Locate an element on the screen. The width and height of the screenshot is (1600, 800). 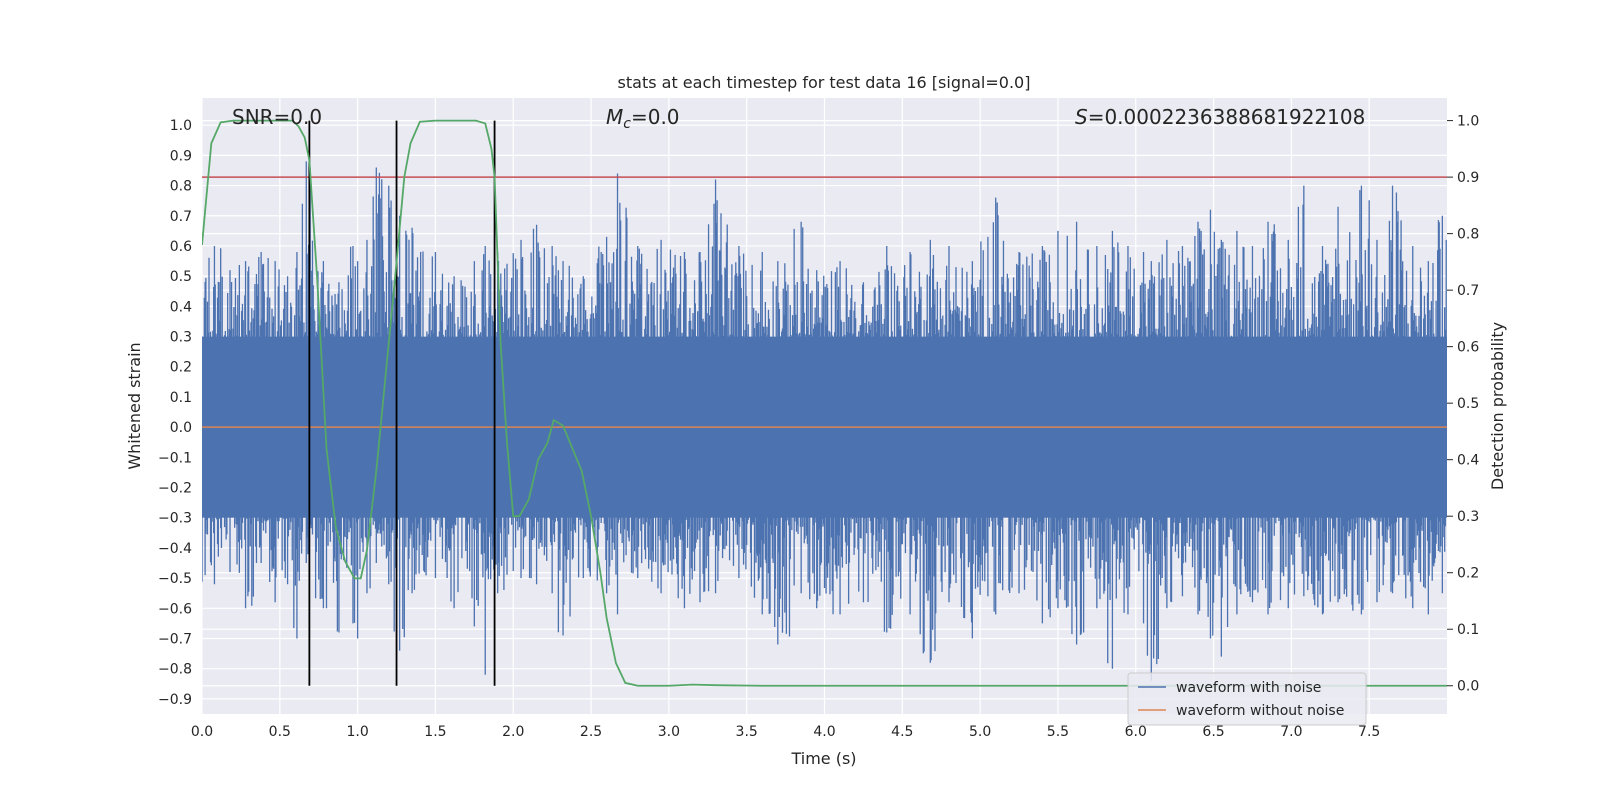
x-tick-label: 4.5 is located at coordinates (902, 732).